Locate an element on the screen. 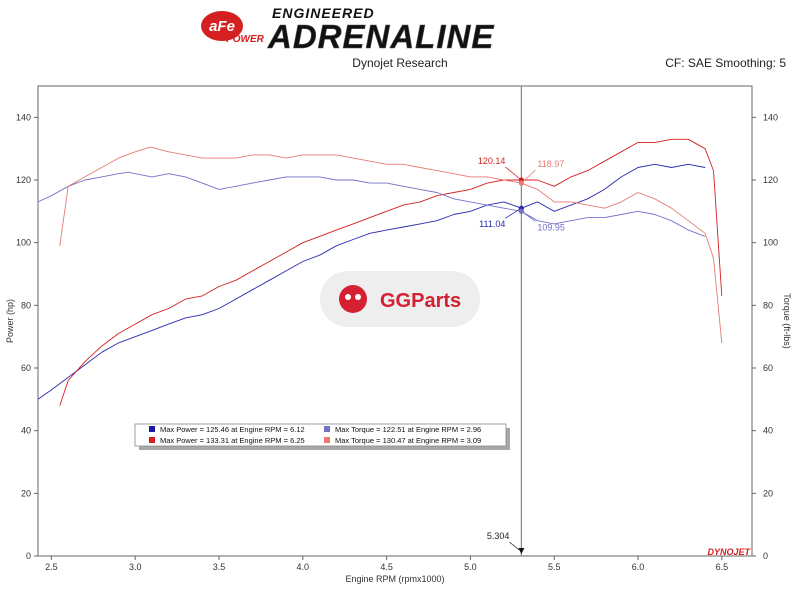  cursor-rpm-leader is located at coordinates (514, 546).